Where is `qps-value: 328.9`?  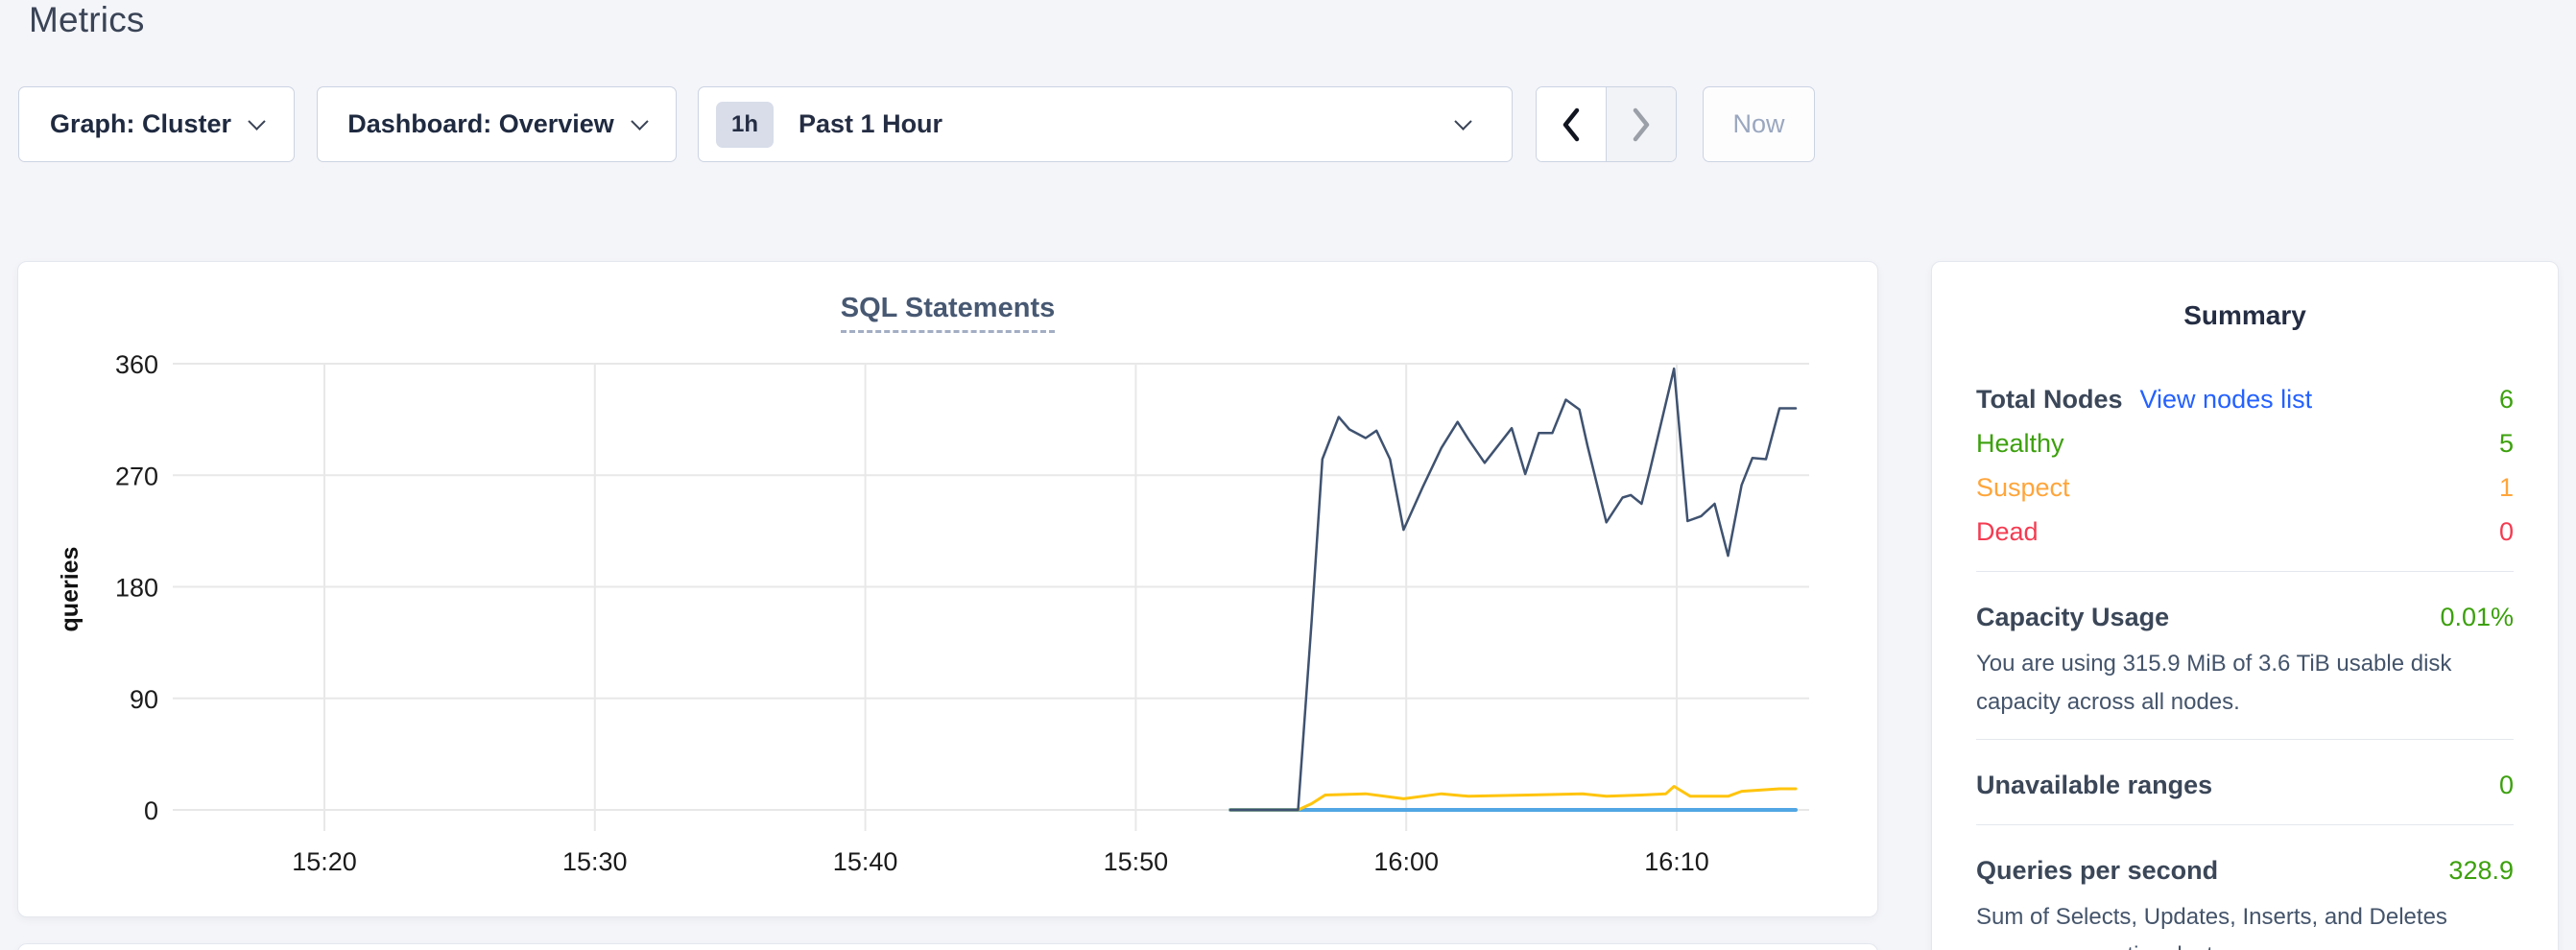 qps-value: 328.9 is located at coordinates (2481, 870).